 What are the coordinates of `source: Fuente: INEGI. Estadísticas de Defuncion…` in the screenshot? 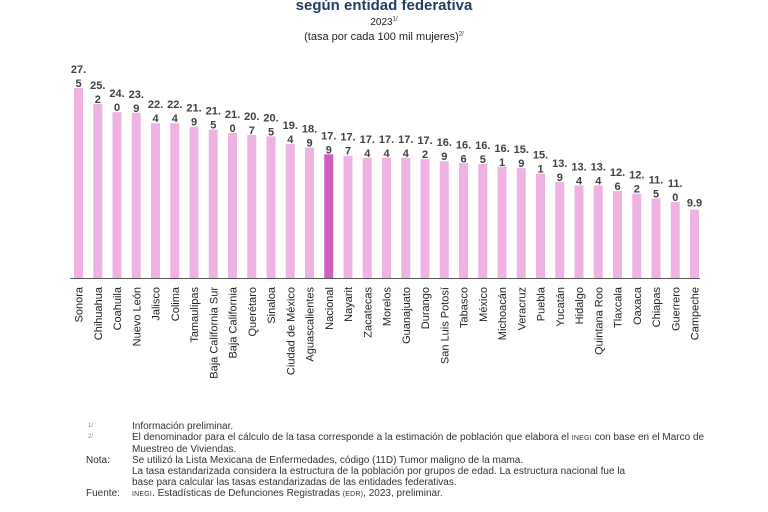 It's located at (409, 494).